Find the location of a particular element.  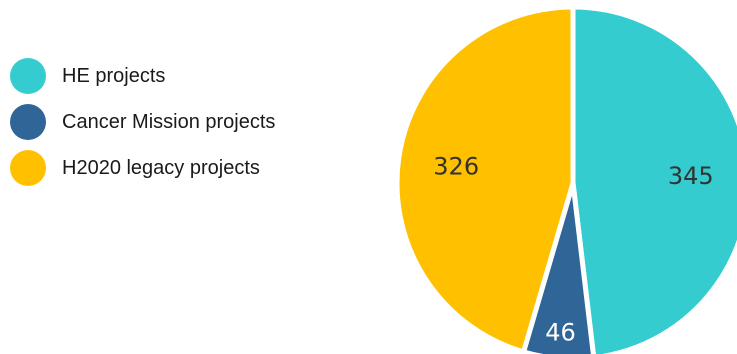

pie-value-label-cancer-mission-projects: 46 is located at coordinates (560, 332).